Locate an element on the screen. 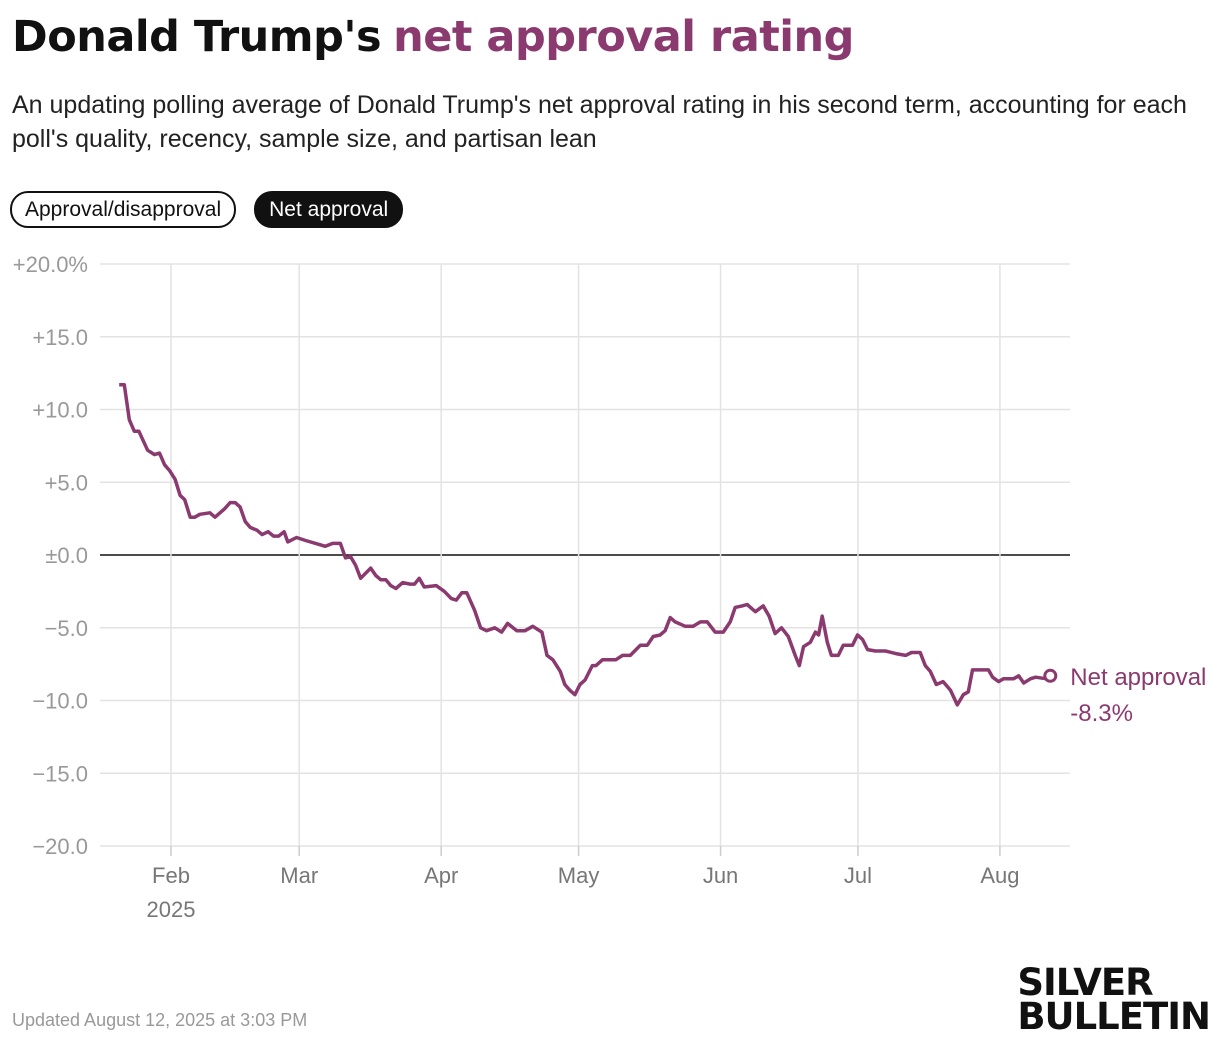 This screenshot has height=1042, width=1220. toggle-group: Approval/disapproval Net approval is located at coordinates (207, 209).